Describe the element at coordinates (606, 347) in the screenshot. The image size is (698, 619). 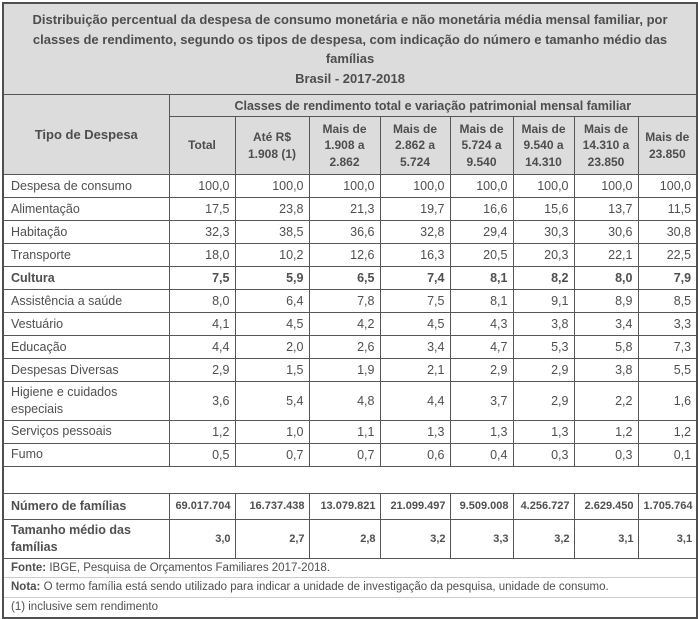
I see `cell-value: 5,8` at that location.